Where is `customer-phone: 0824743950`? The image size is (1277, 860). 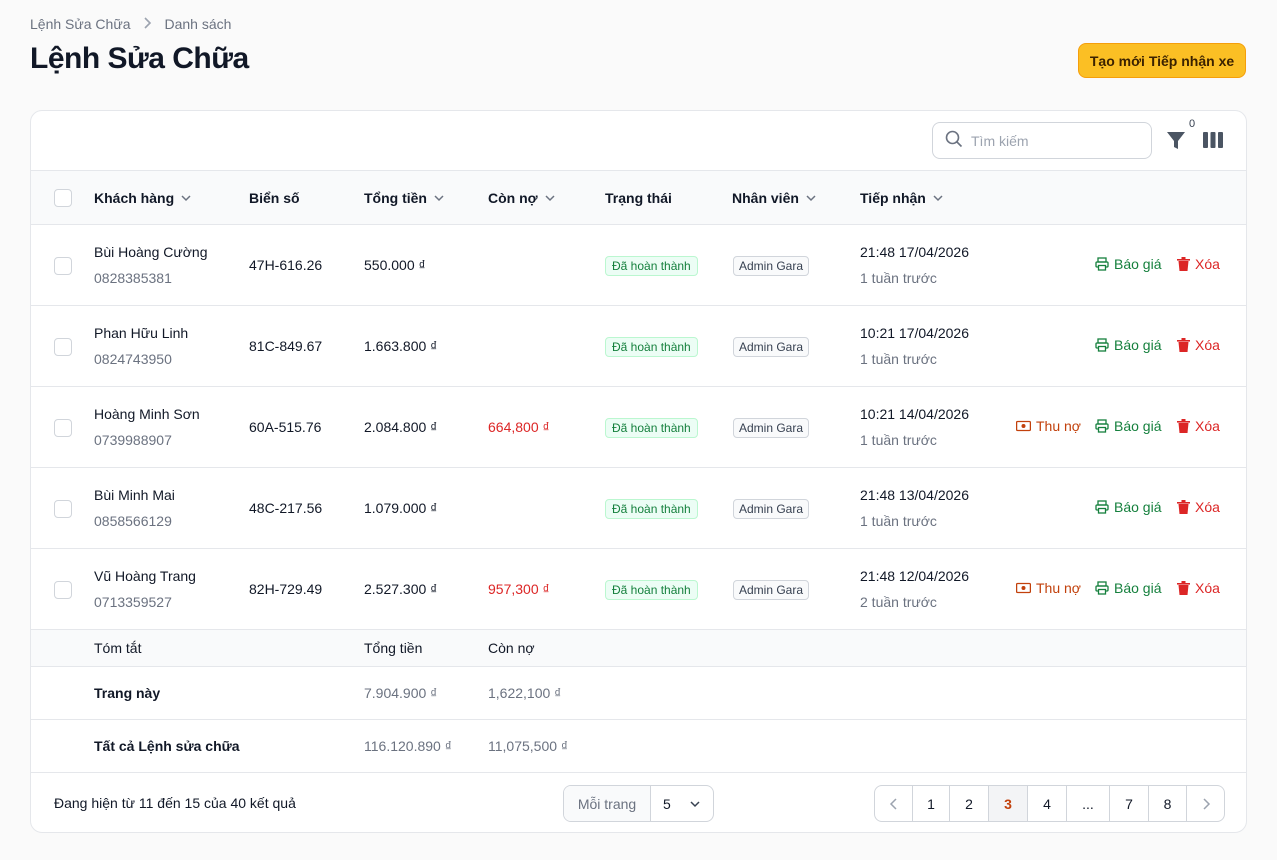
customer-phone: 0824743950 is located at coordinates (133, 359).